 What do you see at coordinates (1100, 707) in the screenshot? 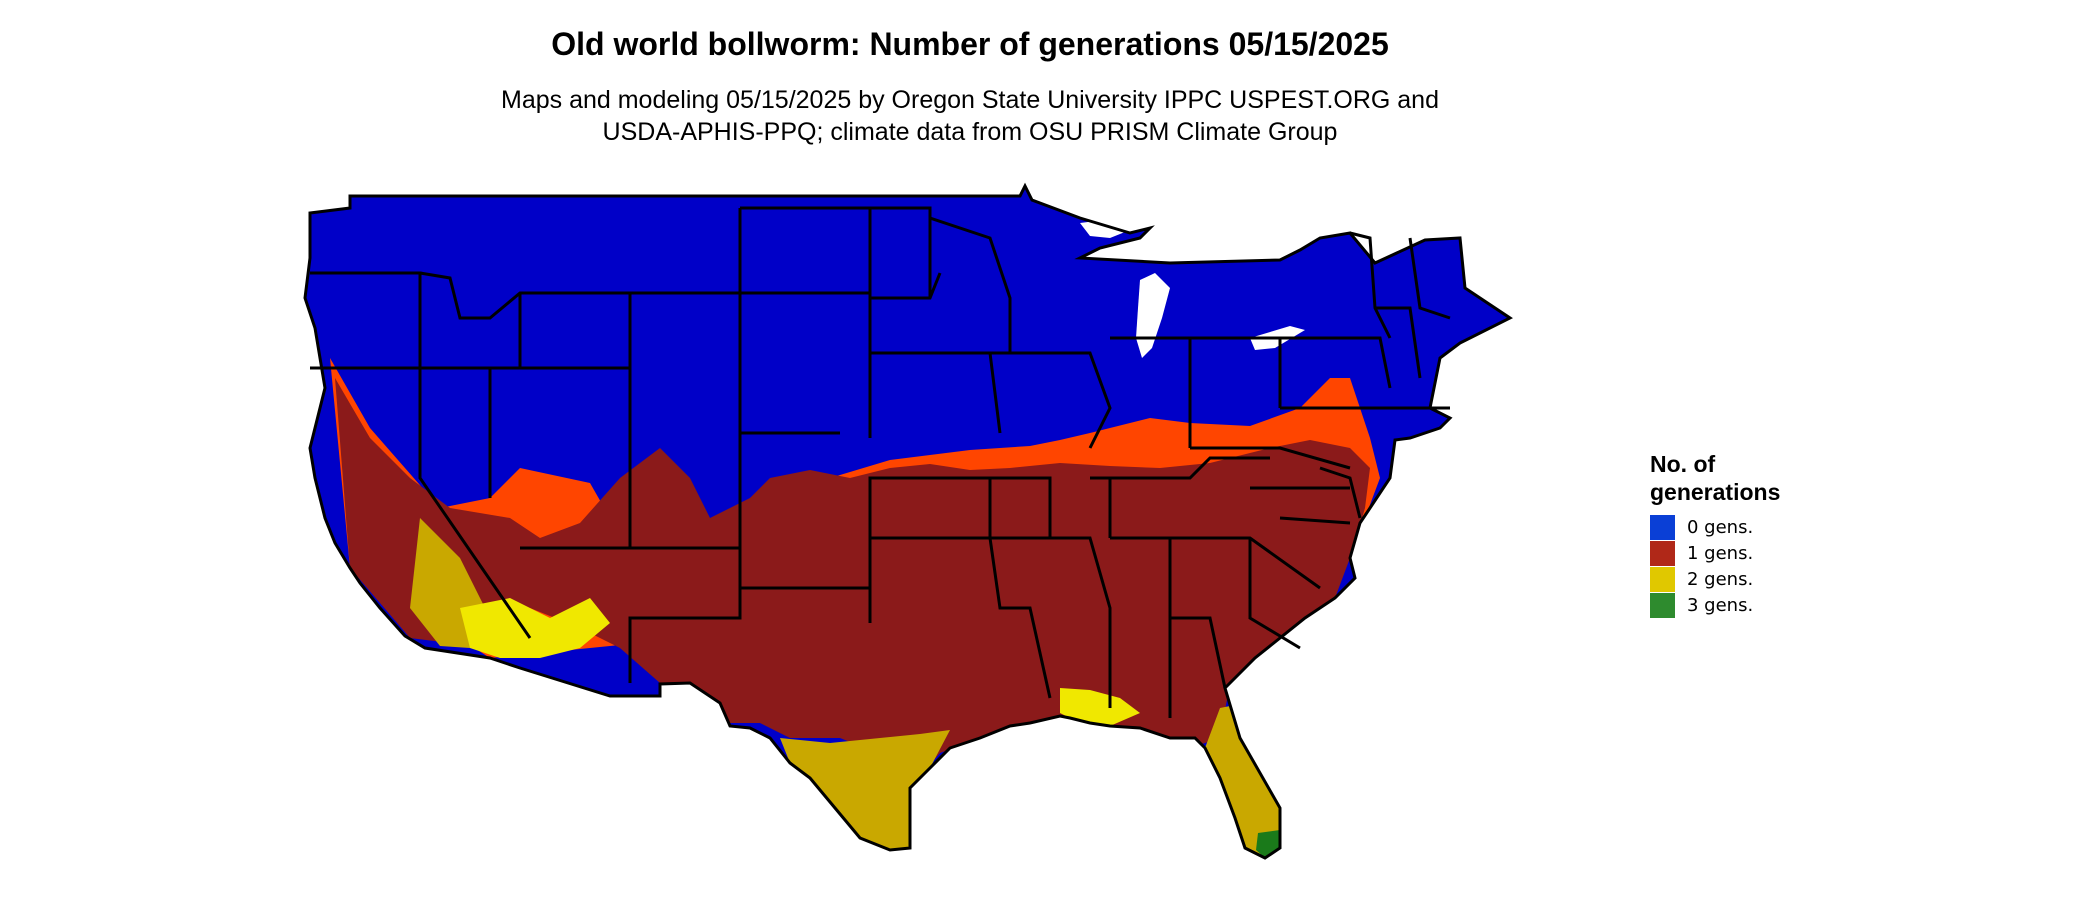
I see `zone-2-gens-louisiana` at bounding box center [1100, 707].